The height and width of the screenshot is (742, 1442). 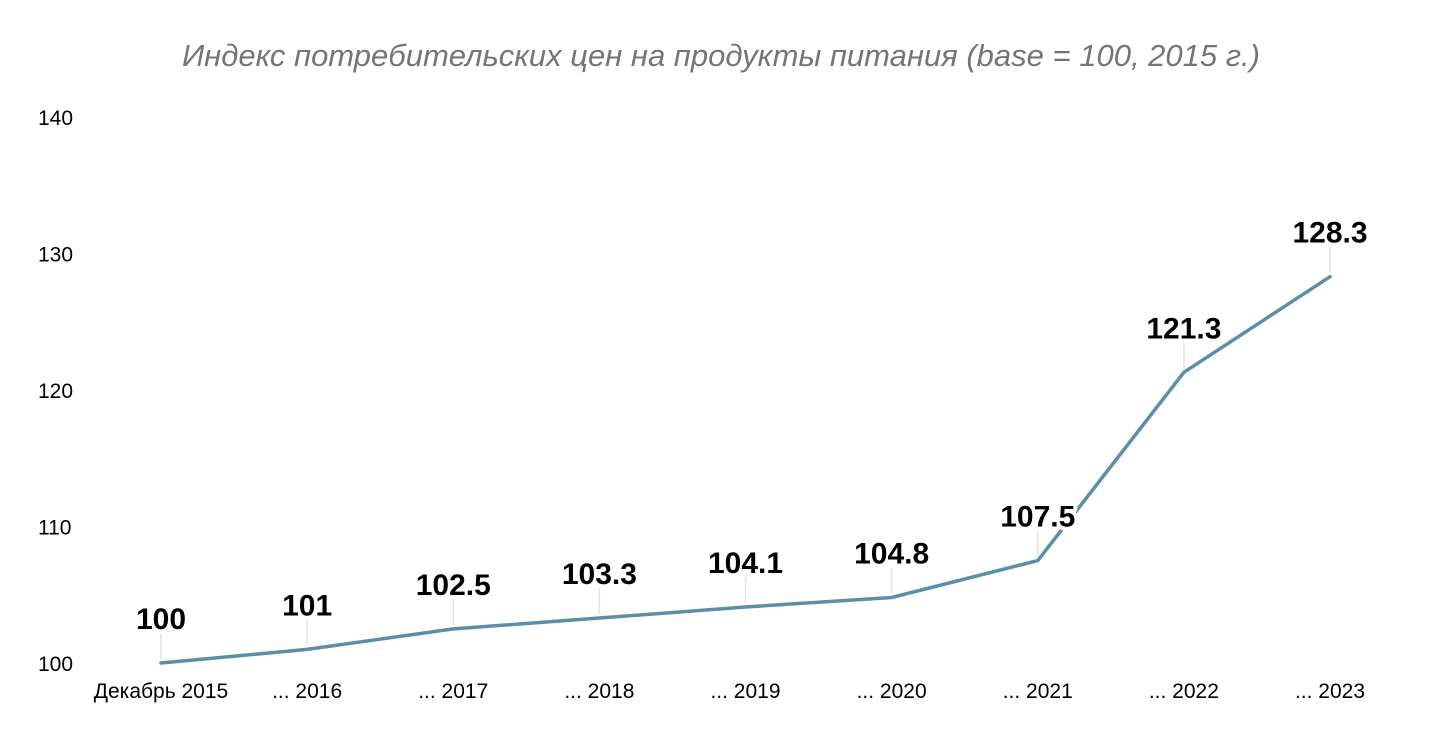 What do you see at coordinates (161, 619) in the screenshot?
I see `data-label: 100` at bounding box center [161, 619].